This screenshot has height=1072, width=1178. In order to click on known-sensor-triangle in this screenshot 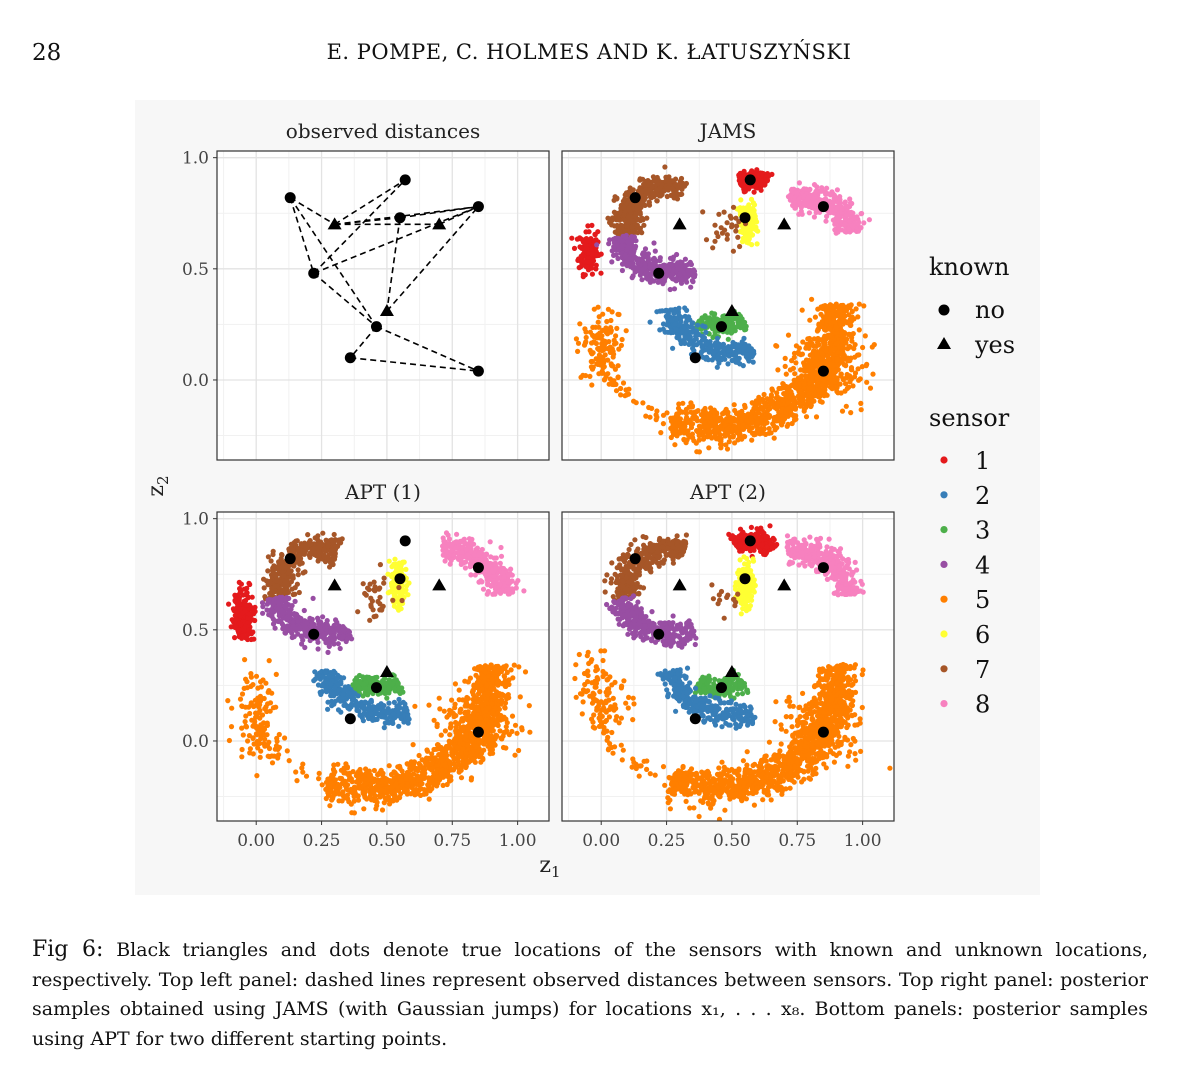, I will do `click(334, 223)`.